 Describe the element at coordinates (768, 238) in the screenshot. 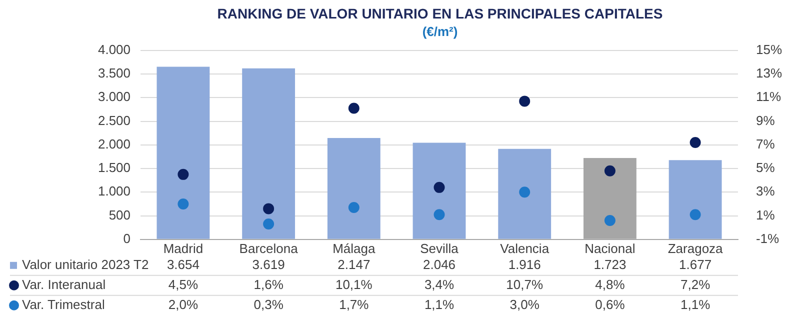

I see `y2-tick-label: -1%` at that location.